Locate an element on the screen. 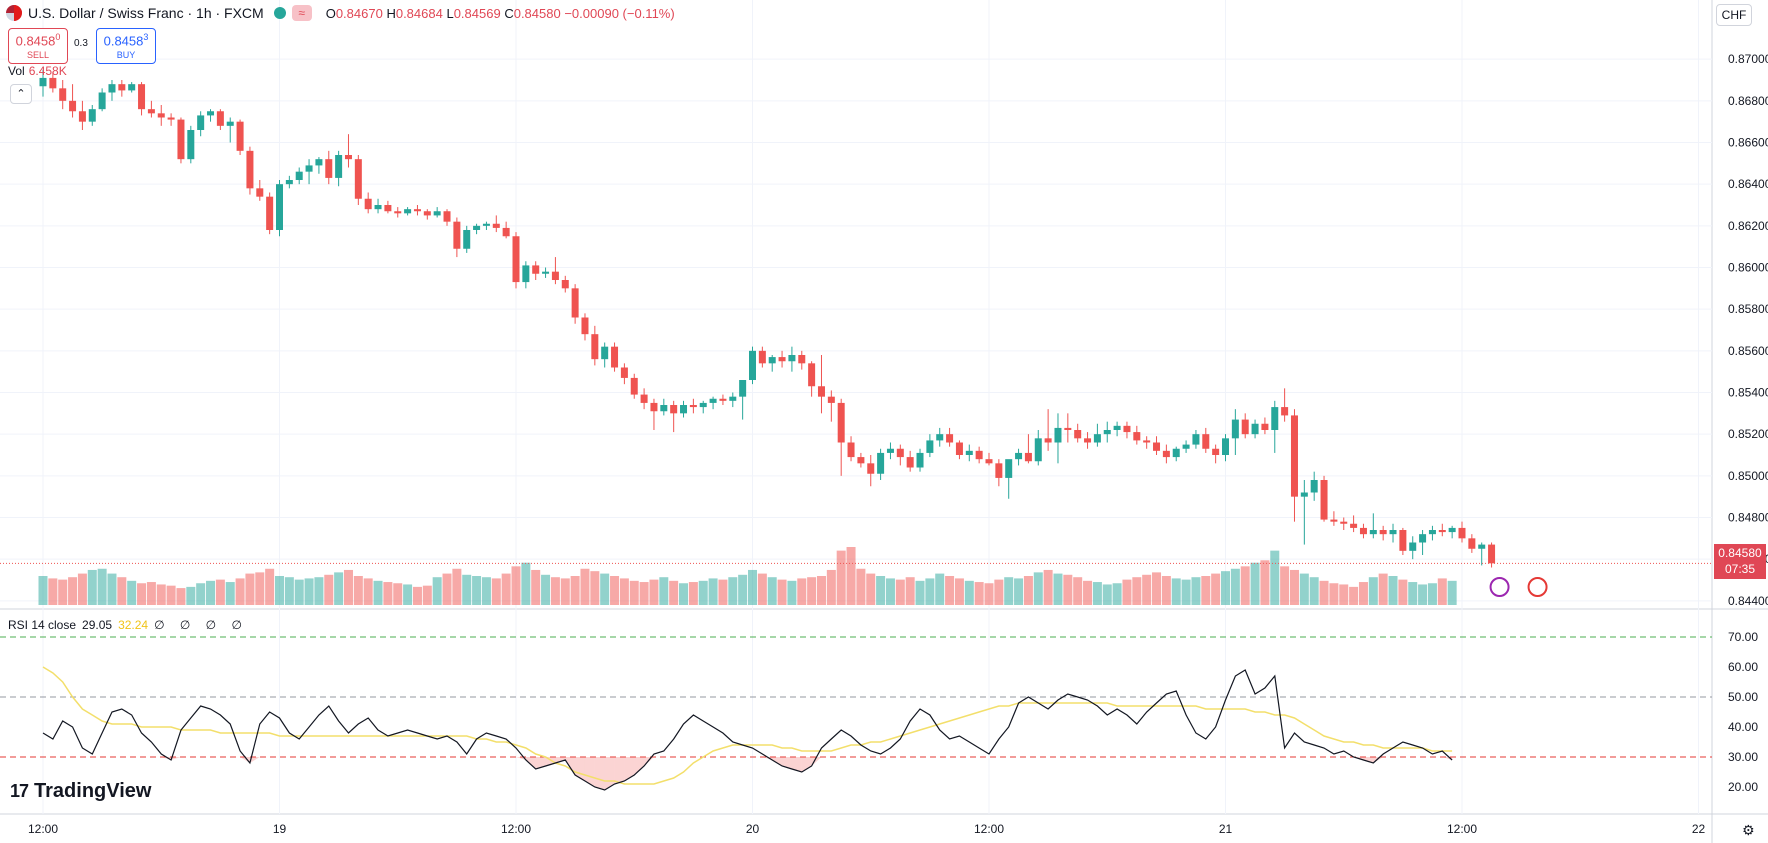  rsi-tick-label: 30.00 is located at coordinates (1743, 757).